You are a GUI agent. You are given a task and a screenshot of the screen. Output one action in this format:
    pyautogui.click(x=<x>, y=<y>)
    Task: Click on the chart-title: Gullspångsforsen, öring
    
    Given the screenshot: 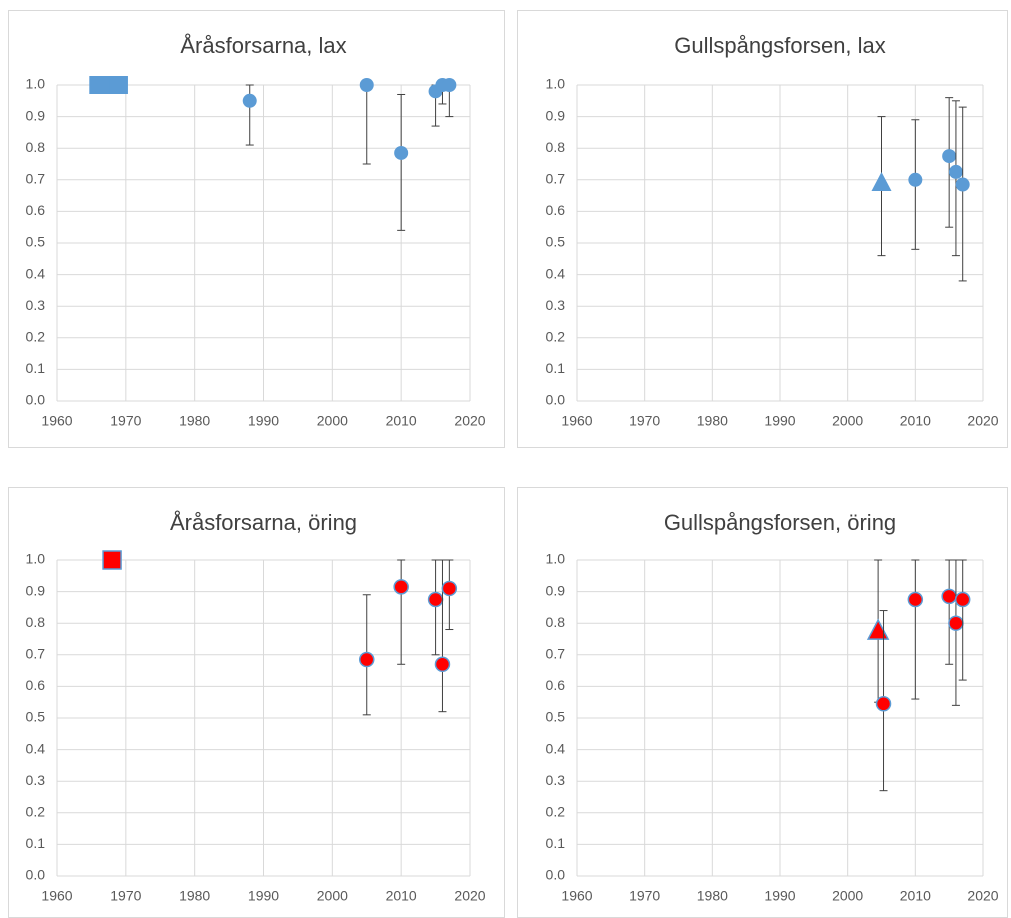 What is the action you would take?
    pyautogui.click(x=780, y=522)
    